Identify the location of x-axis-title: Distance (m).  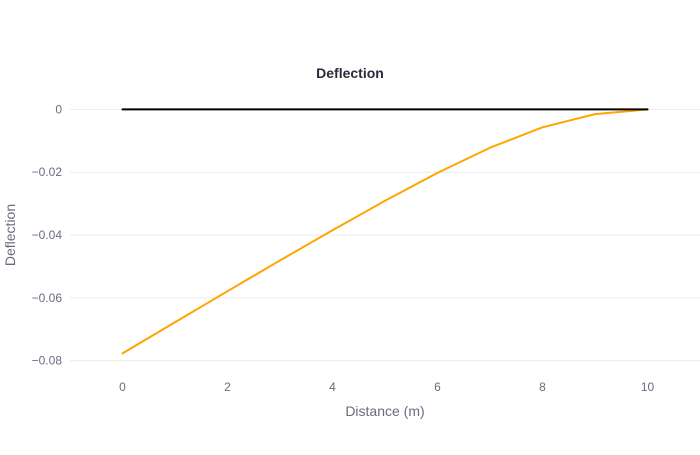
(384, 411).